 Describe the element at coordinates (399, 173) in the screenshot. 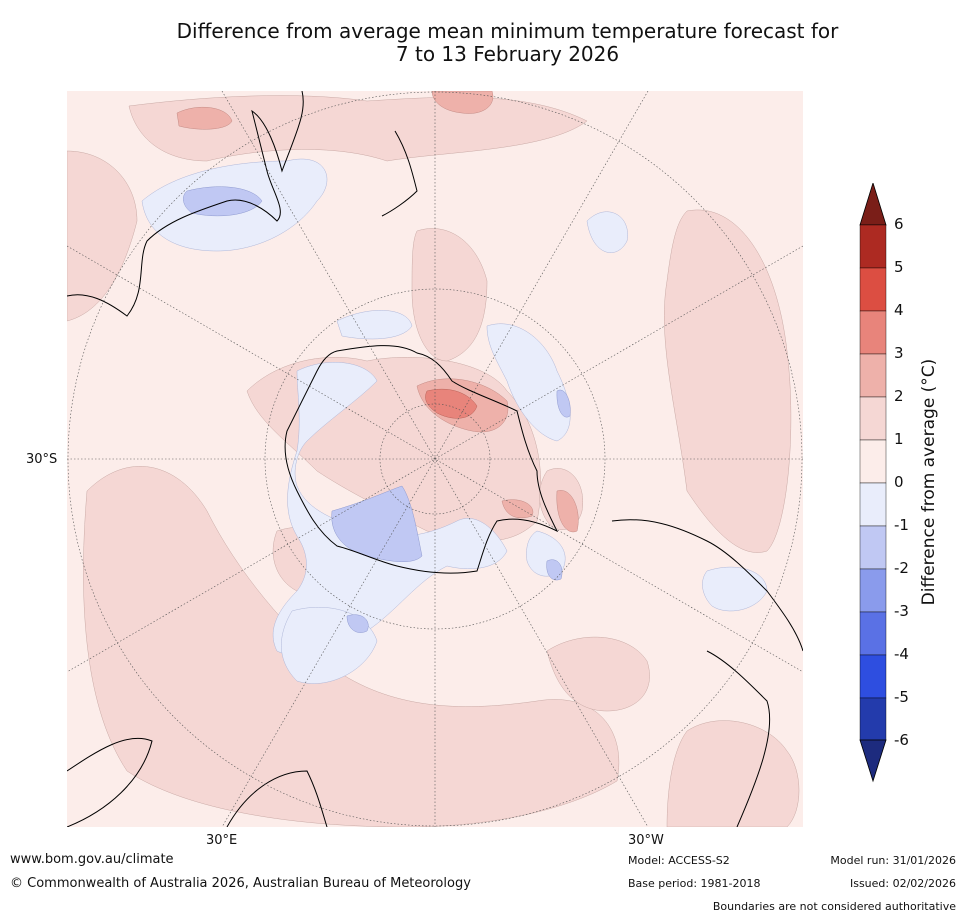

I see `new-zealand-coastline` at that location.